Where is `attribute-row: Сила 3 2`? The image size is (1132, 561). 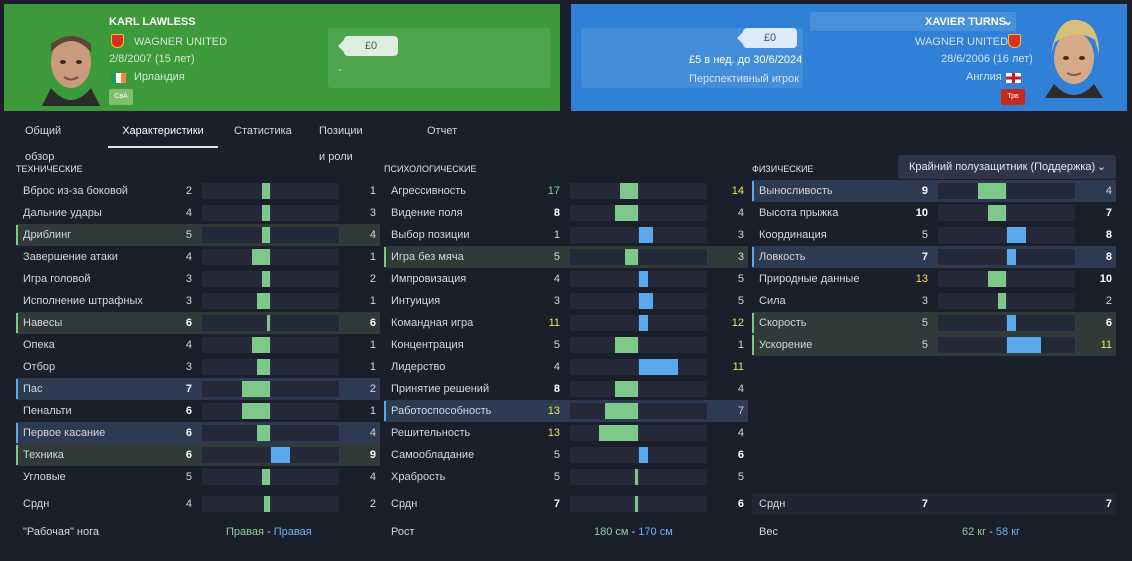
attribute-row: Сила 3 2 is located at coordinates (934, 301).